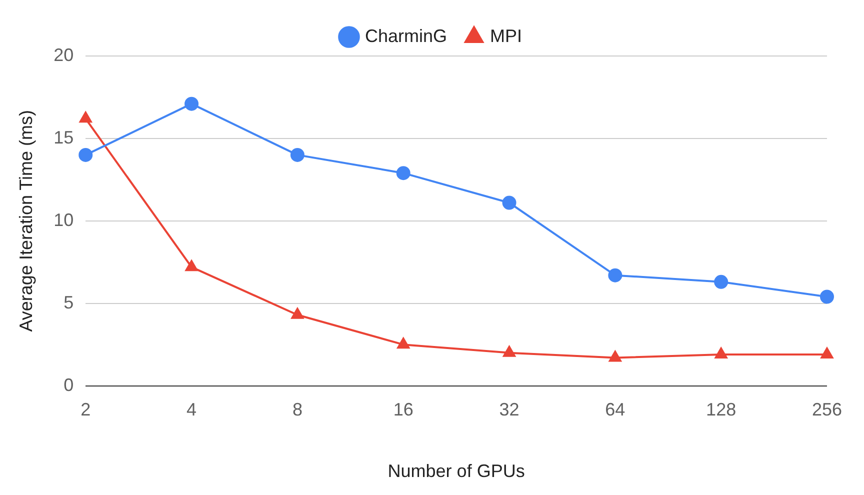 Image resolution: width=864 pixels, height=495 pixels. What do you see at coordinates (69, 302) in the screenshot?
I see `y-tick-label: 5` at bounding box center [69, 302].